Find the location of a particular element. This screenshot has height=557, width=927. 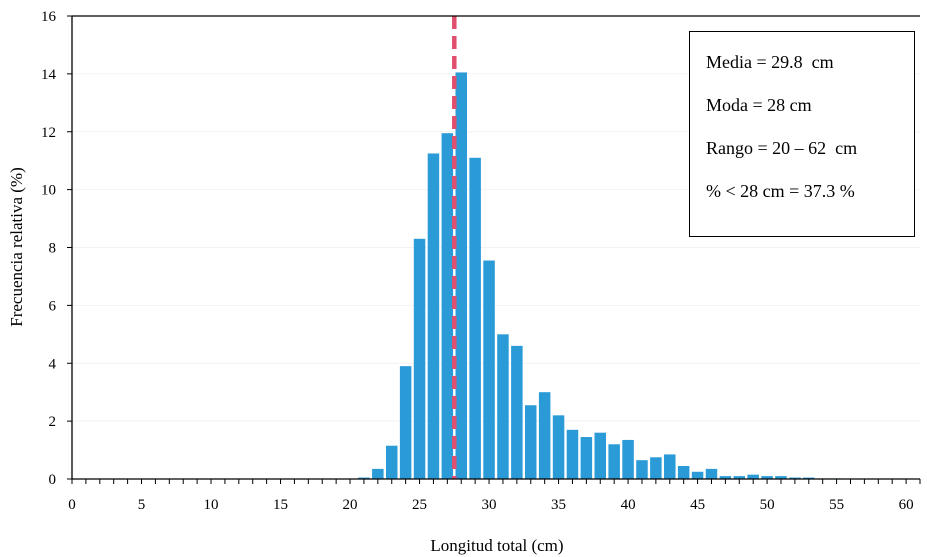

x-tick-label: 35 is located at coordinates (558, 505).